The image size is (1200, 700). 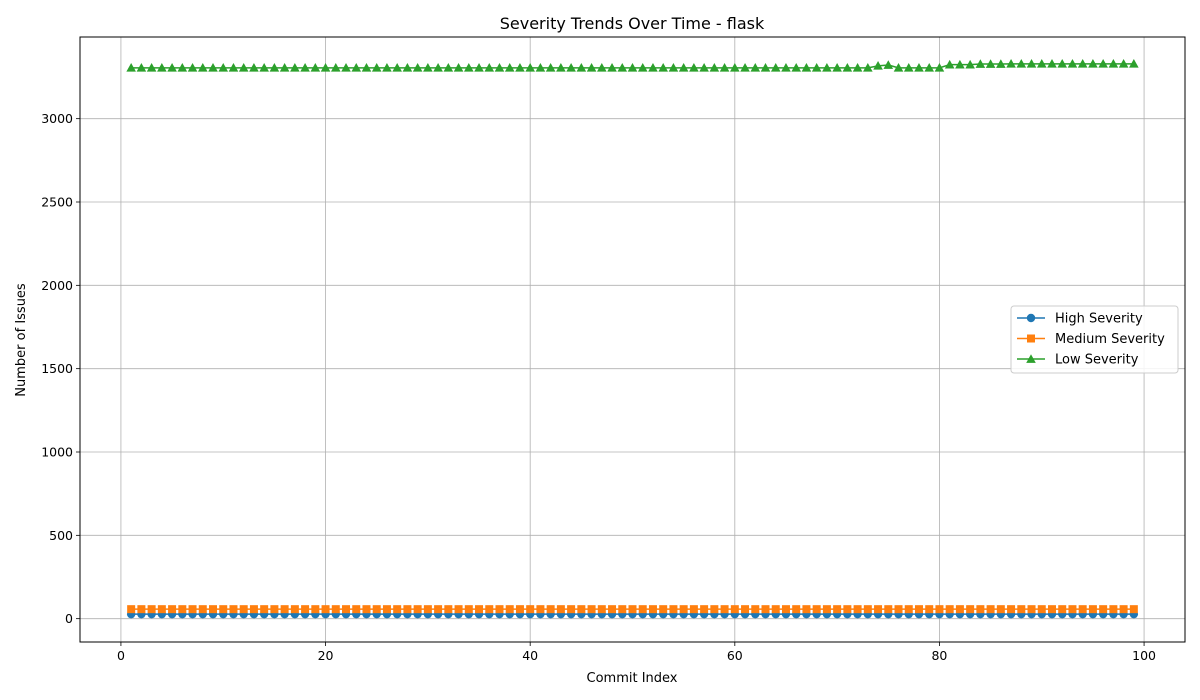 I want to click on x-tick-label: 20, so click(x=326, y=655).